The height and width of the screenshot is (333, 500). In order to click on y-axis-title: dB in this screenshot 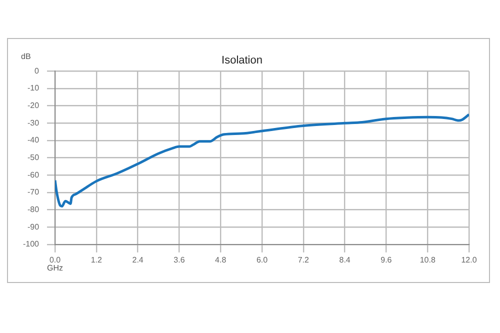, I will do `click(26, 57)`.